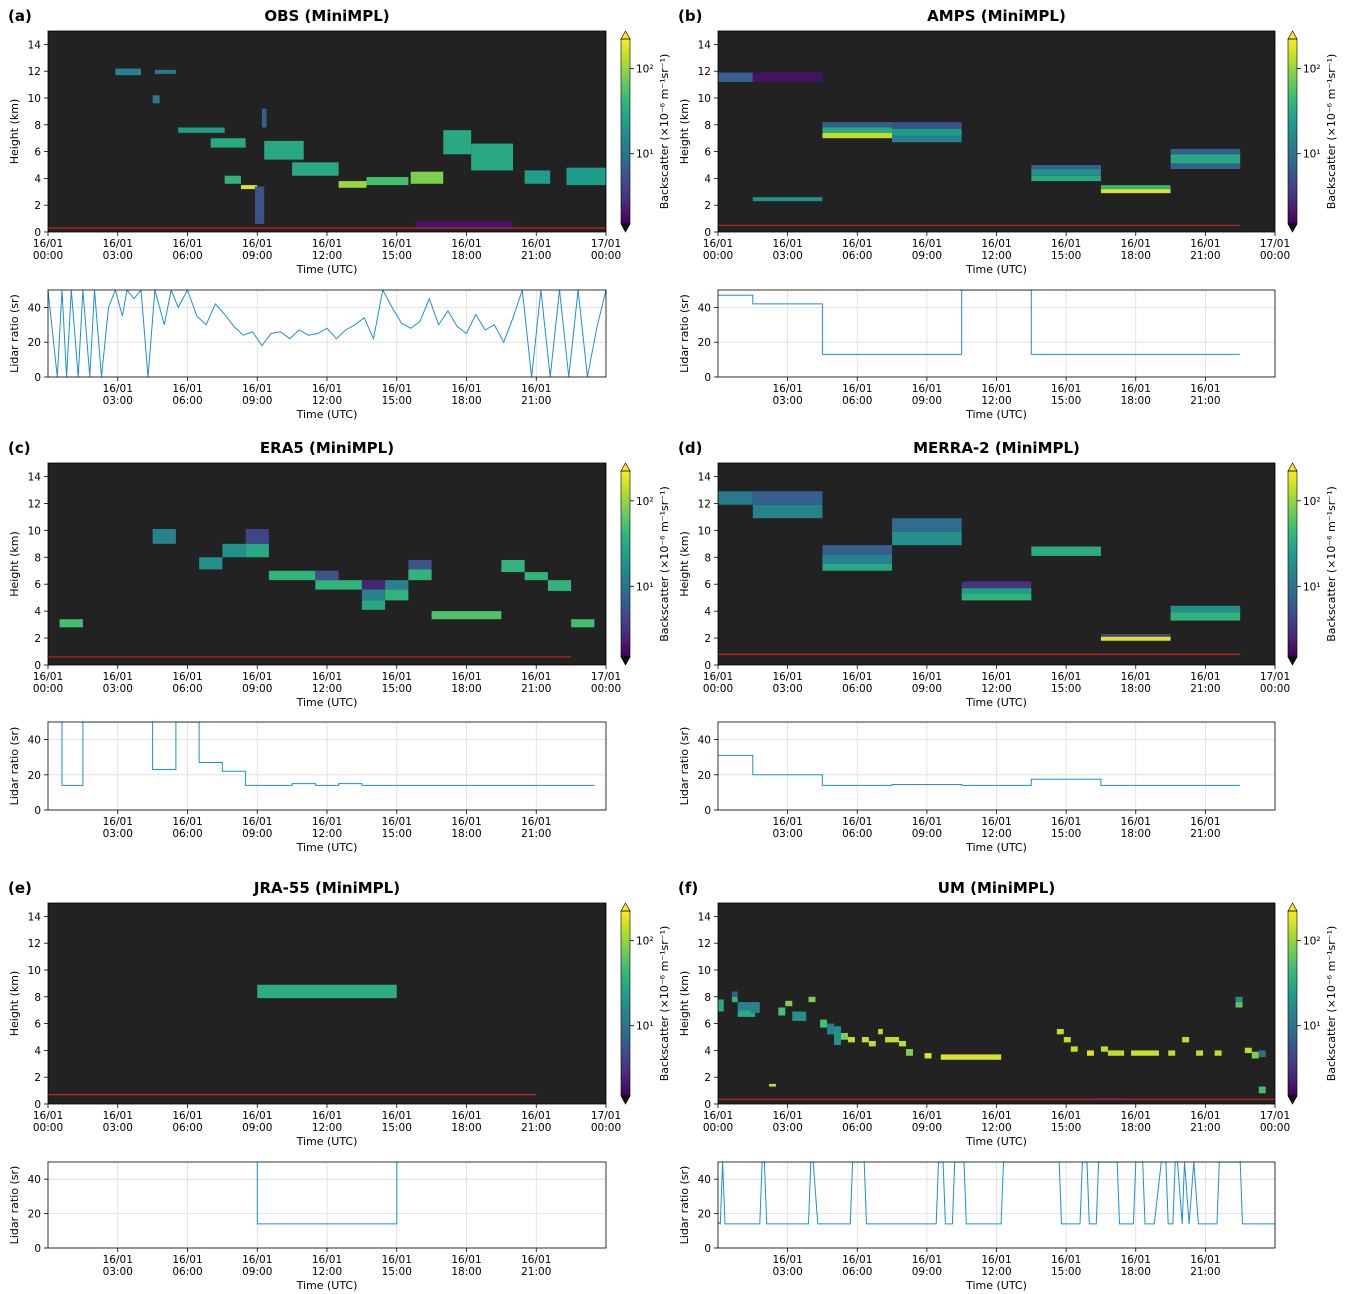  Describe the element at coordinates (34, 308) in the screenshot. I see `y-tick-label: 40` at that location.